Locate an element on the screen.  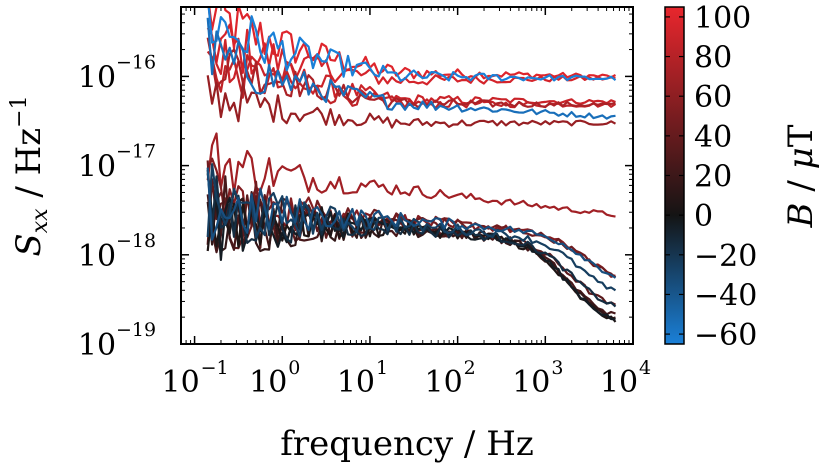
colorbar-tick-label: 80 is located at coordinates (713, 58).